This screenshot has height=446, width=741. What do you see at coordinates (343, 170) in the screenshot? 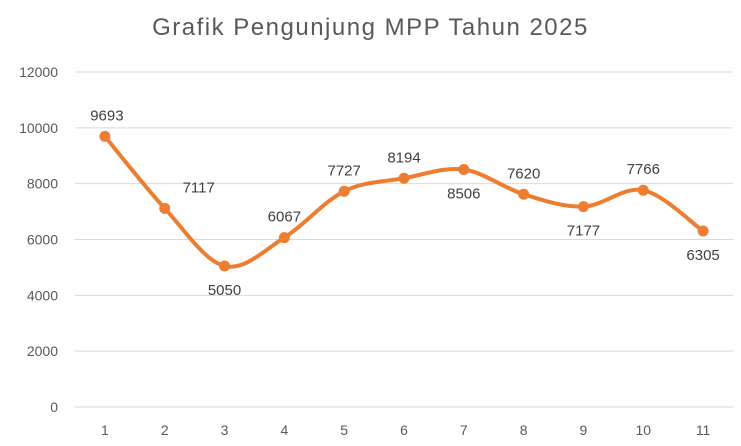
I see `data-label: 7727` at bounding box center [343, 170].